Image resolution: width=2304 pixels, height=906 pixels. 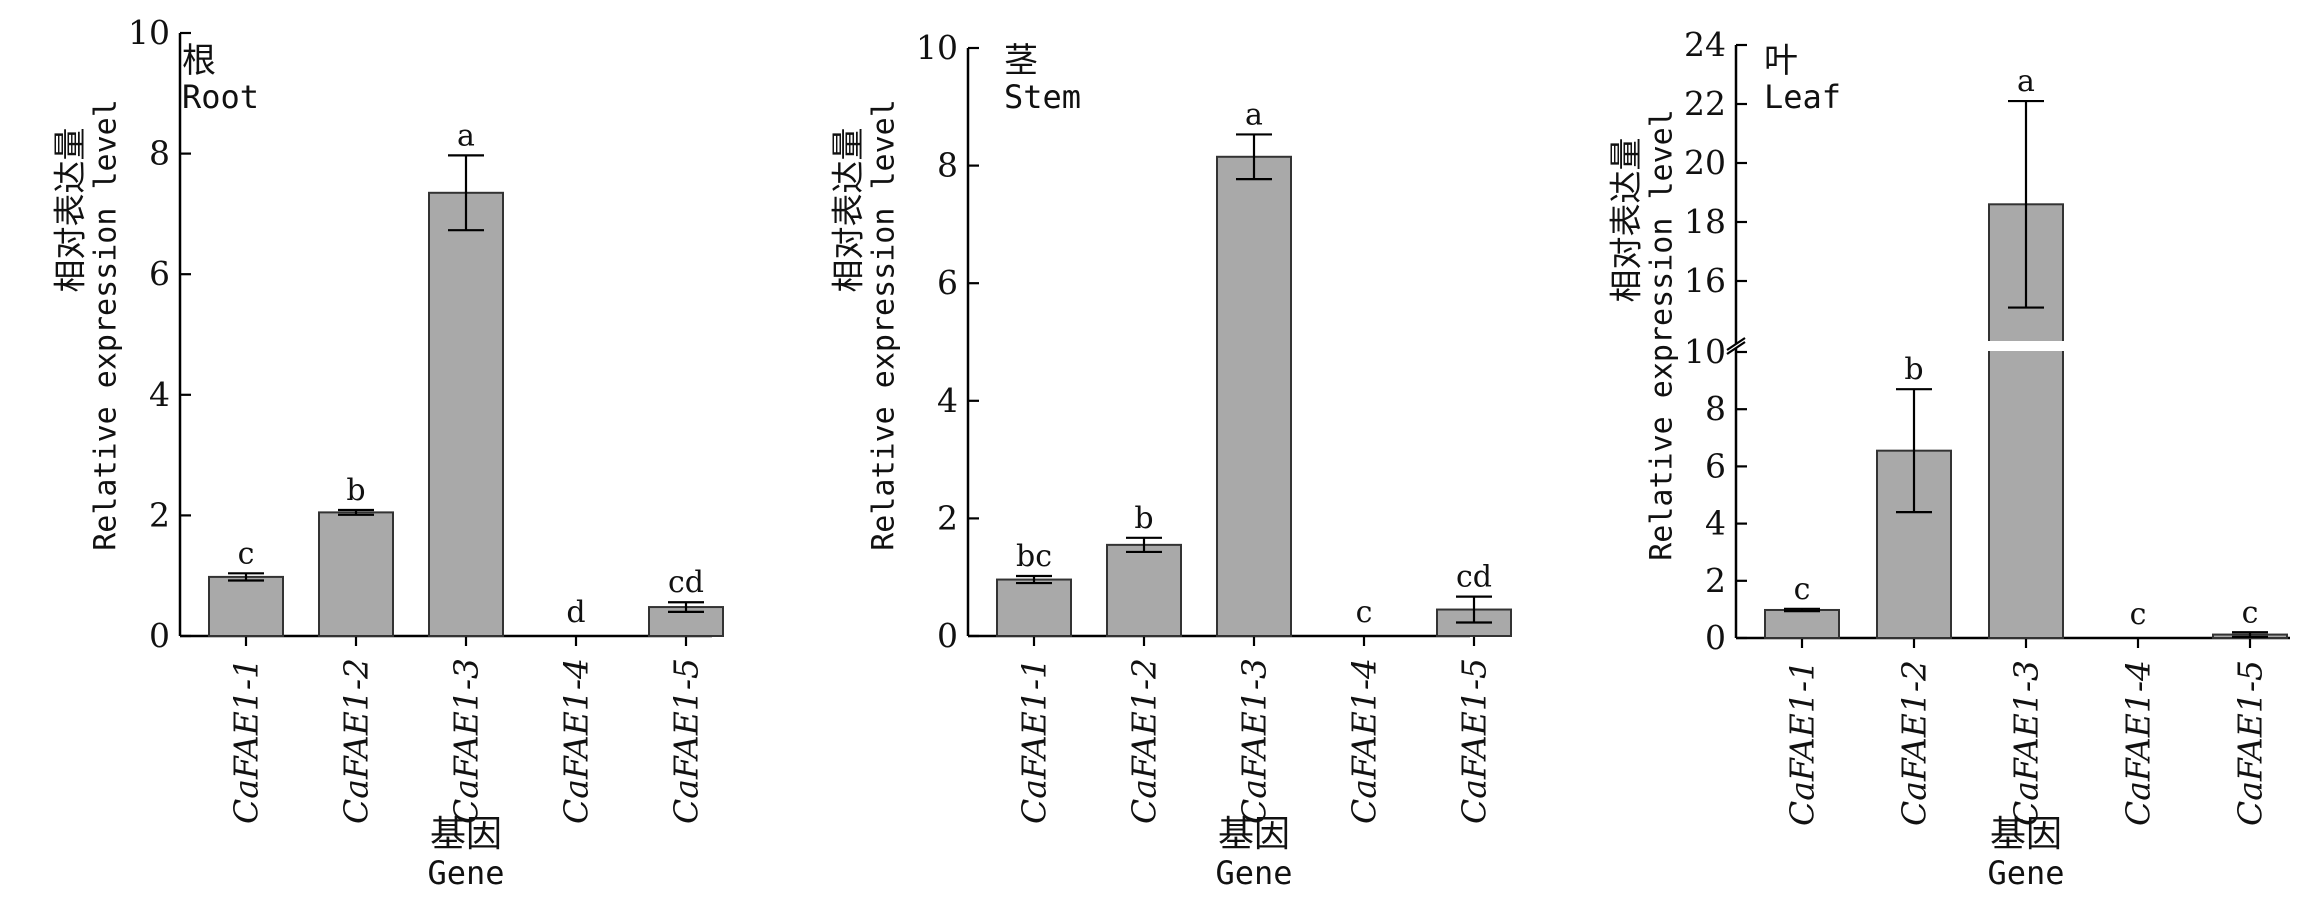 What do you see at coordinates (1034, 556) in the screenshot?
I see `significance-letter: bc` at bounding box center [1034, 556].